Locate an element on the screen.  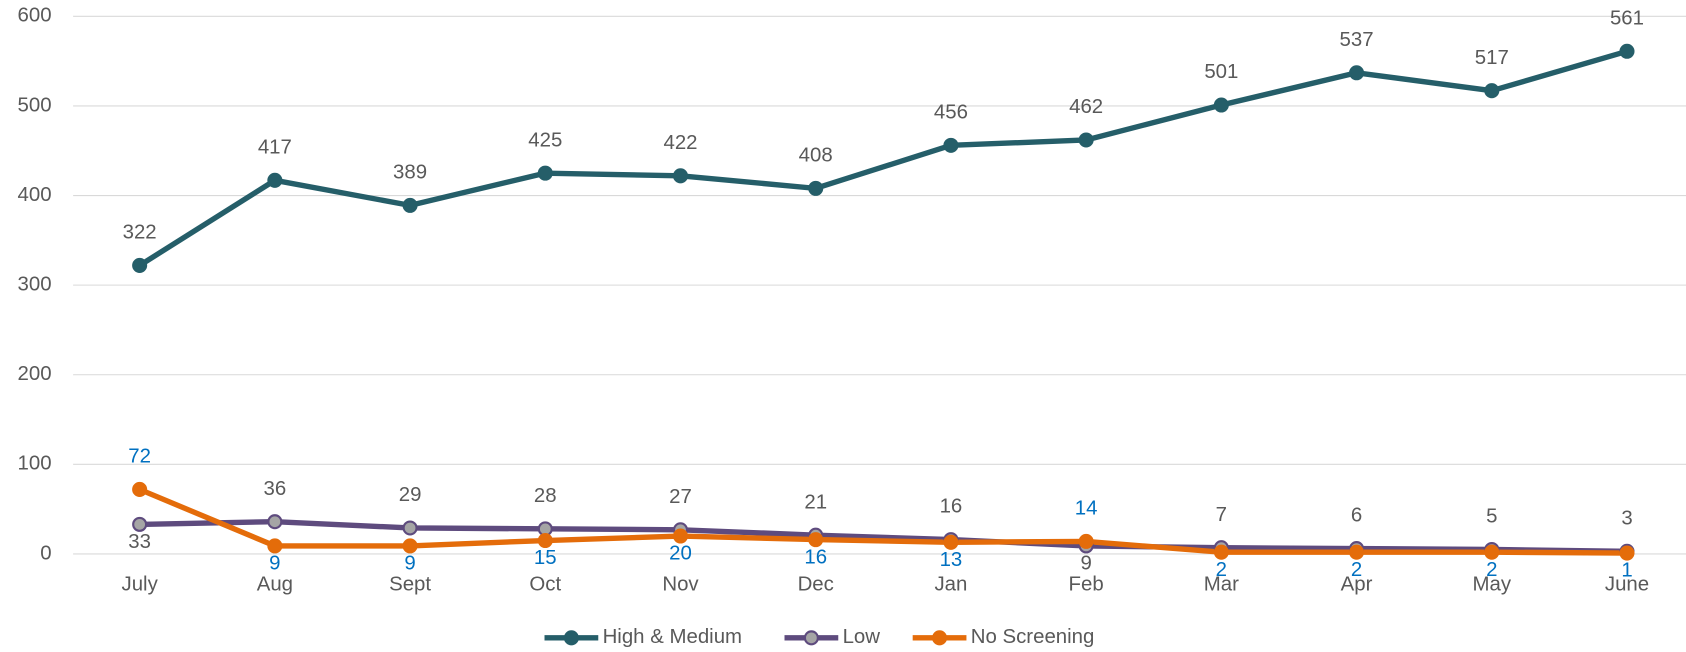
x-tick-label: Aug is located at coordinates (275, 585).